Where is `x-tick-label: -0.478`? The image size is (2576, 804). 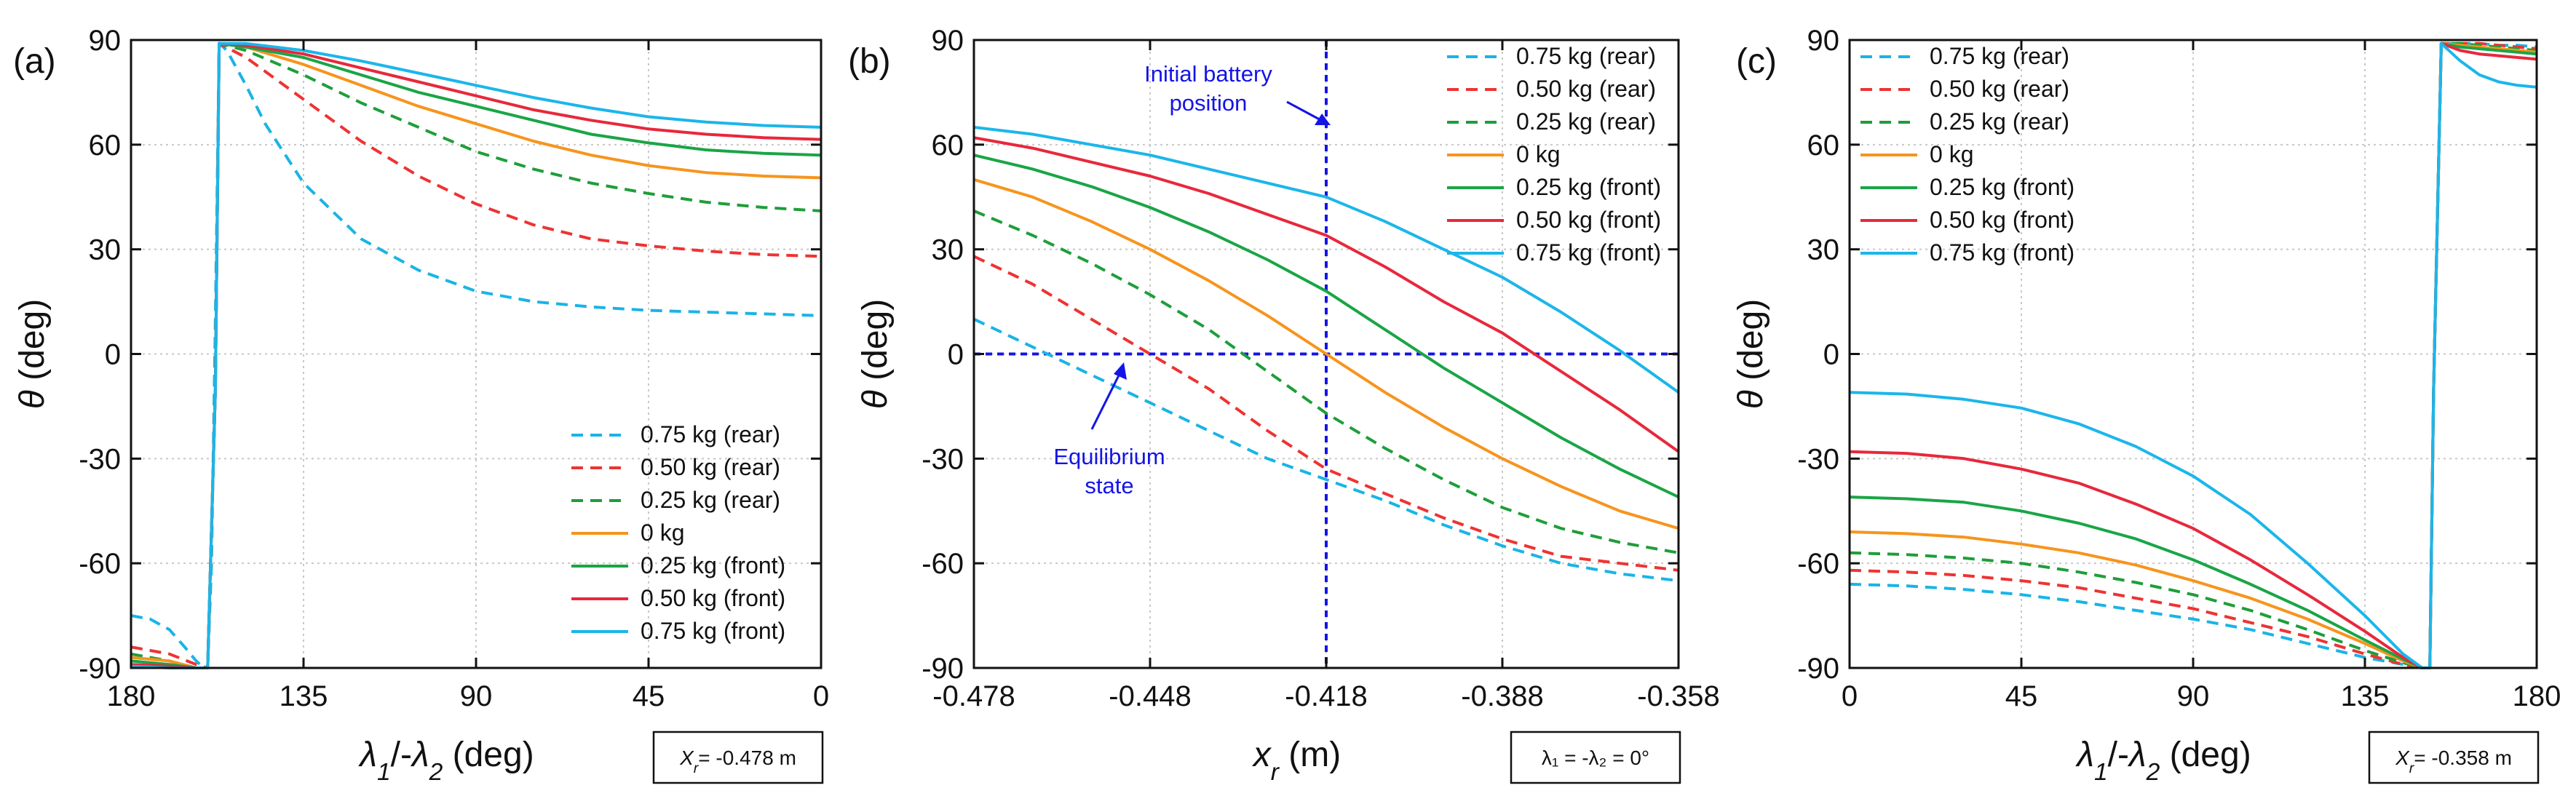
x-tick-label: -0.478 is located at coordinates (973, 696).